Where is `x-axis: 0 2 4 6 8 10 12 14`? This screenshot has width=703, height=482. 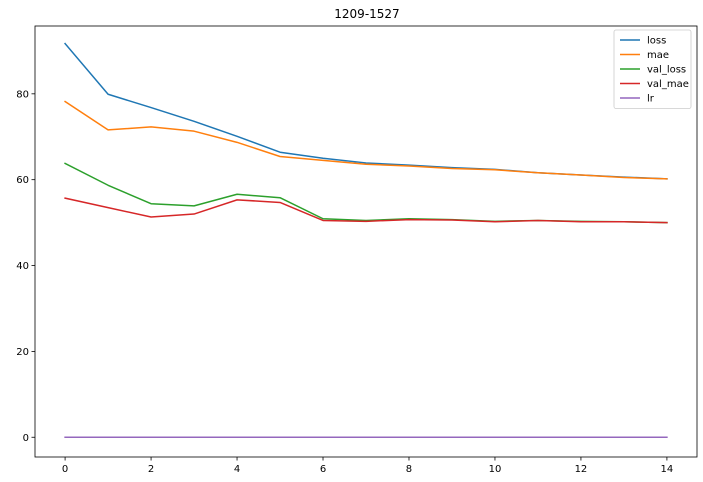 x-axis: 0 2 4 6 8 10 12 14 is located at coordinates (367, 466).